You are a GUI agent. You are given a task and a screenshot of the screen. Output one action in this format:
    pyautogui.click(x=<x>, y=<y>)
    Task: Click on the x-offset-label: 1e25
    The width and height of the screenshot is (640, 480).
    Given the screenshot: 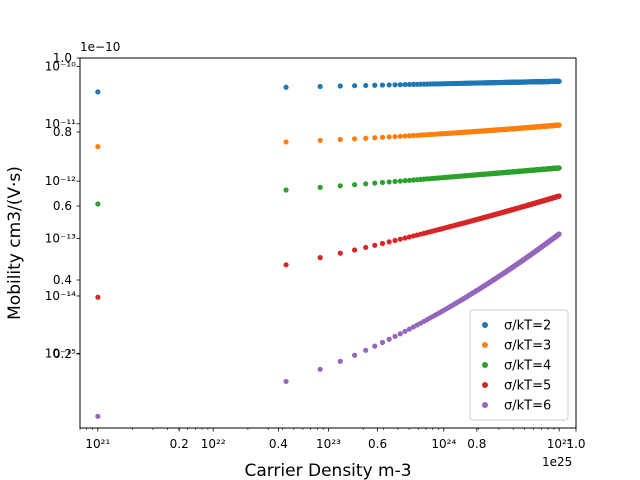 What is the action you would take?
    pyautogui.click(x=557, y=462)
    